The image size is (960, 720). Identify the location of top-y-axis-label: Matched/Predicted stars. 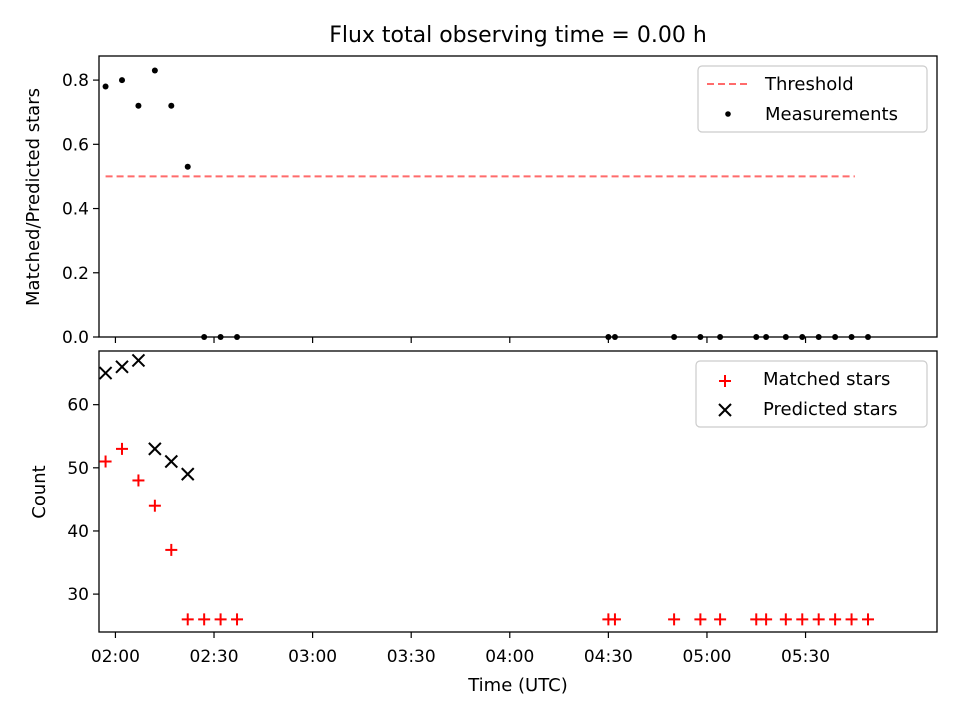
(33, 197).